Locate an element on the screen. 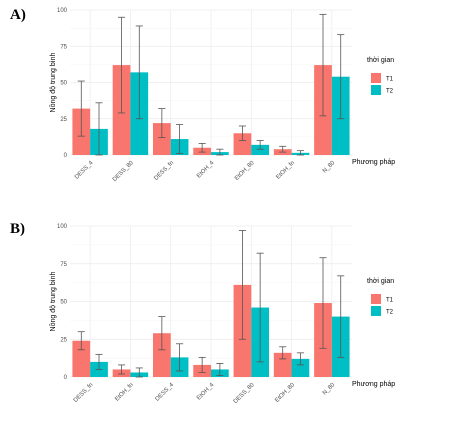  panel-label: A) is located at coordinates (18, 15).